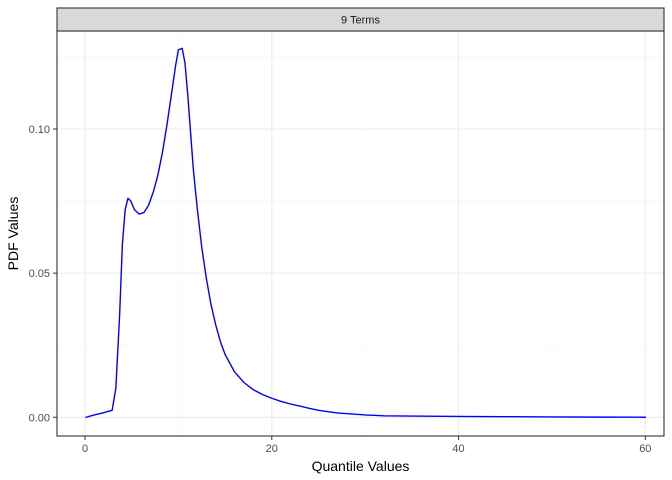 The width and height of the screenshot is (672, 480). What do you see at coordinates (361, 466) in the screenshot?
I see `x-axis-title: Quantile Values` at bounding box center [361, 466].